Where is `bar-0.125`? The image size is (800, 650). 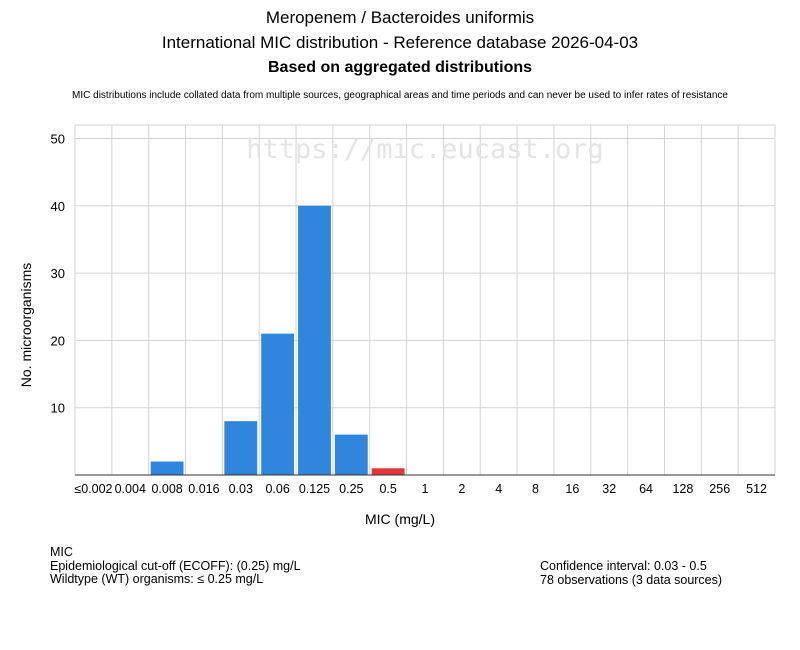
bar-0.125 is located at coordinates (314, 340).